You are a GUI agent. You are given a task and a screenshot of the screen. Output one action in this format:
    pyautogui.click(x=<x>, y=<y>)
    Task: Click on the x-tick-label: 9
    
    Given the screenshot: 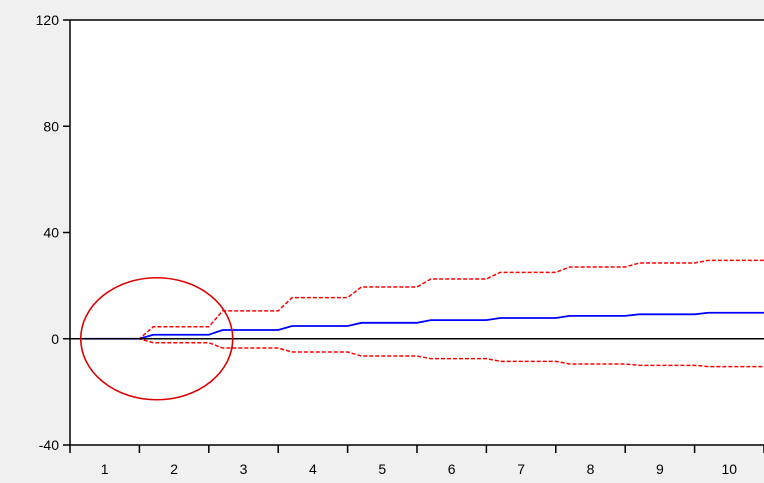 What is the action you would take?
    pyautogui.click(x=660, y=469)
    